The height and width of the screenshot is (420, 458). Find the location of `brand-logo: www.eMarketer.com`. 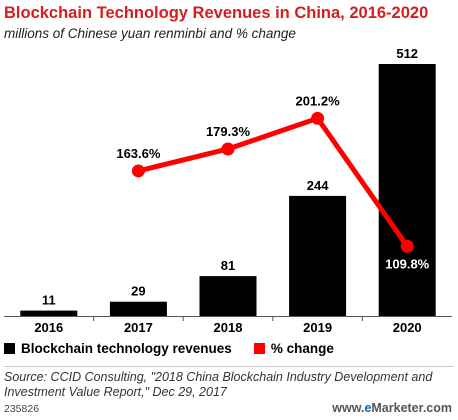

brand-logo: www.eMarketer.com is located at coordinates (392, 408).